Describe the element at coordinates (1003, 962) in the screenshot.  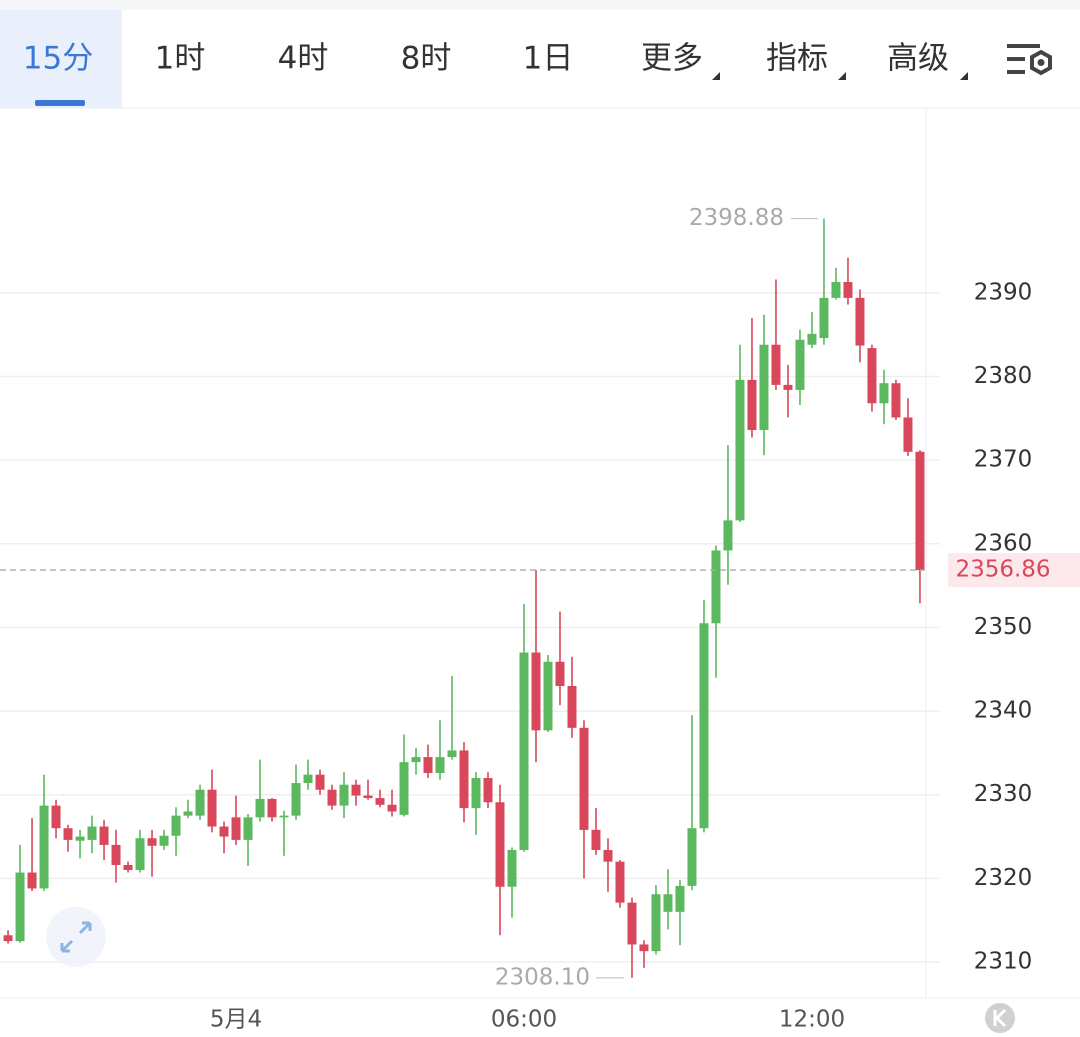
I see `y-tick-label: 2310` at that location.